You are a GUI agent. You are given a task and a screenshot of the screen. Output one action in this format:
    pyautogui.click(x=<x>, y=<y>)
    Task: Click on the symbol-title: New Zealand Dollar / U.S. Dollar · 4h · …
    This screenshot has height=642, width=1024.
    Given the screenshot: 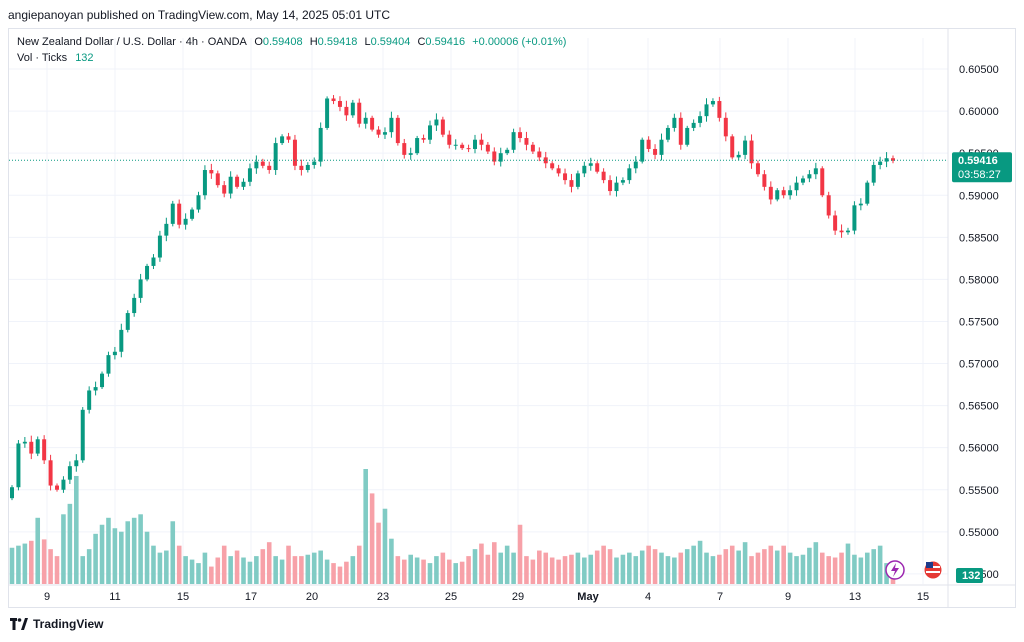 What is the action you would take?
    pyautogui.click(x=132, y=42)
    